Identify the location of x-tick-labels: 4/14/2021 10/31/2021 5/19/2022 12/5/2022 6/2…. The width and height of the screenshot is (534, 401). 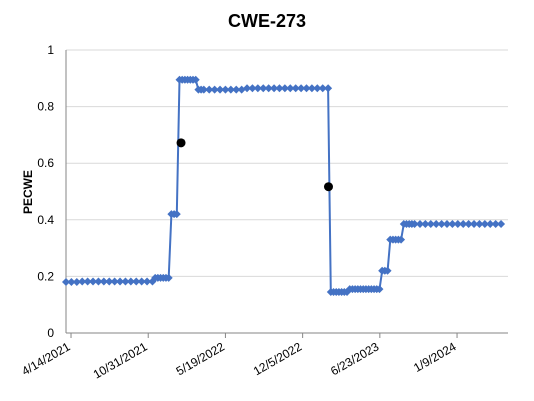
(239, 357).